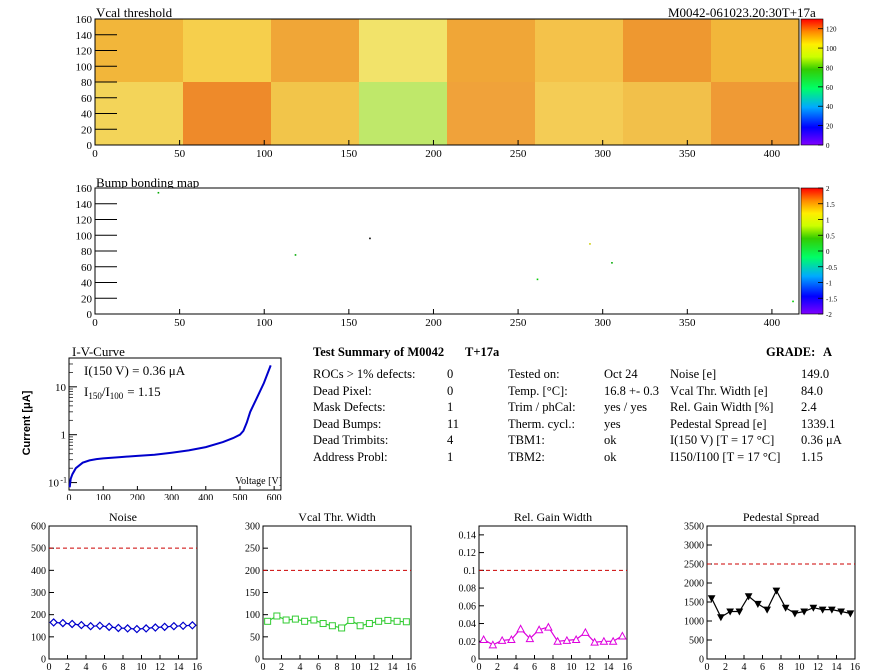 The width and height of the screenshot is (896, 672). I want to click on summary-row: Dead Bumps: 11, so click(388, 424).